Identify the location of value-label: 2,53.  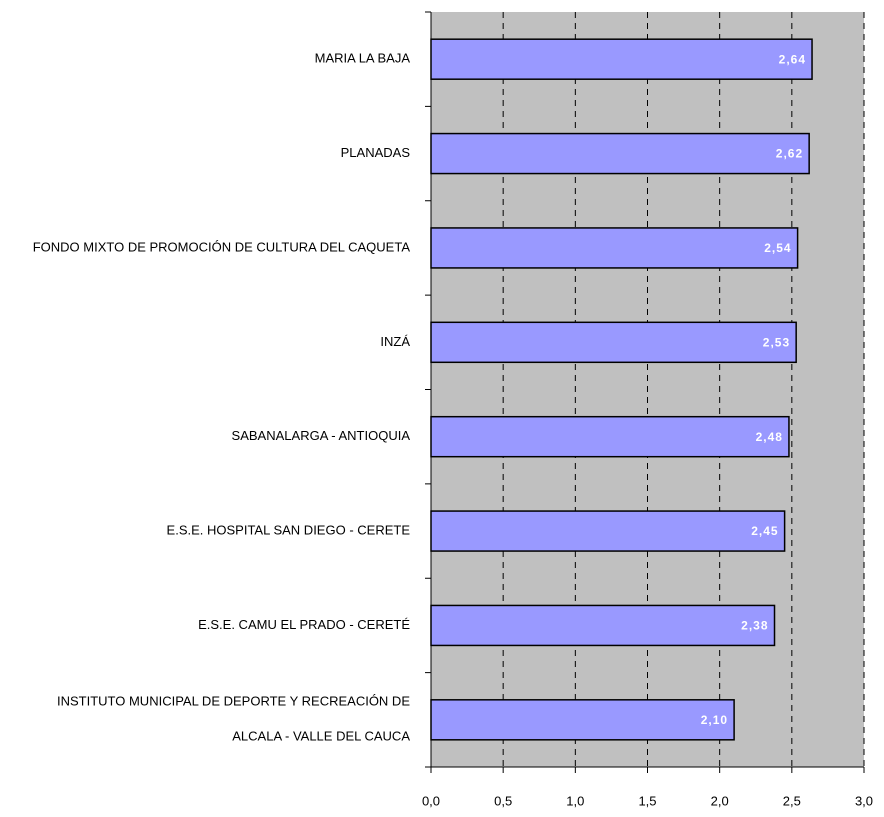
(776, 342).